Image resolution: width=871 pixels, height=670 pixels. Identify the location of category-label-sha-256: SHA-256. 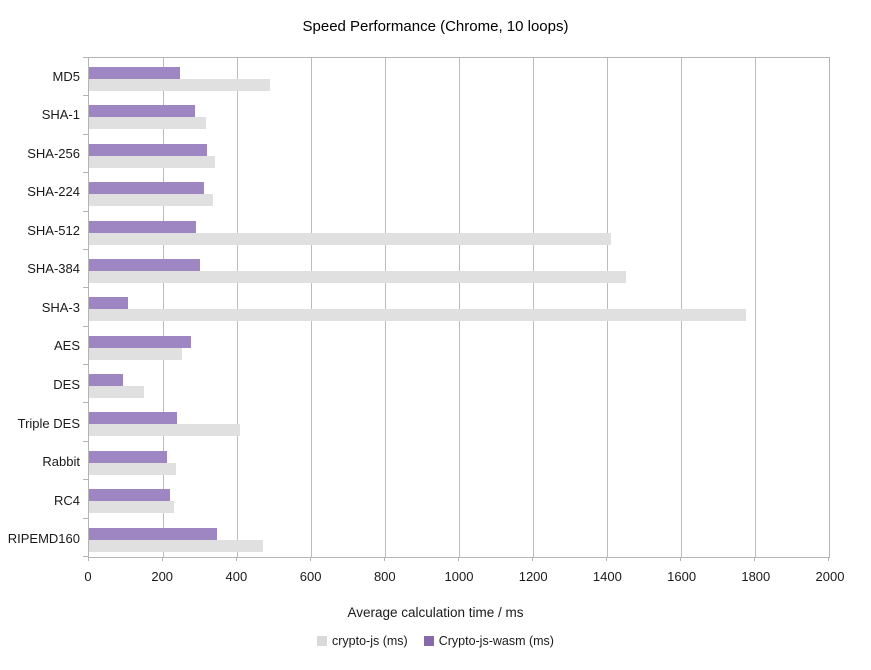
(53, 153).